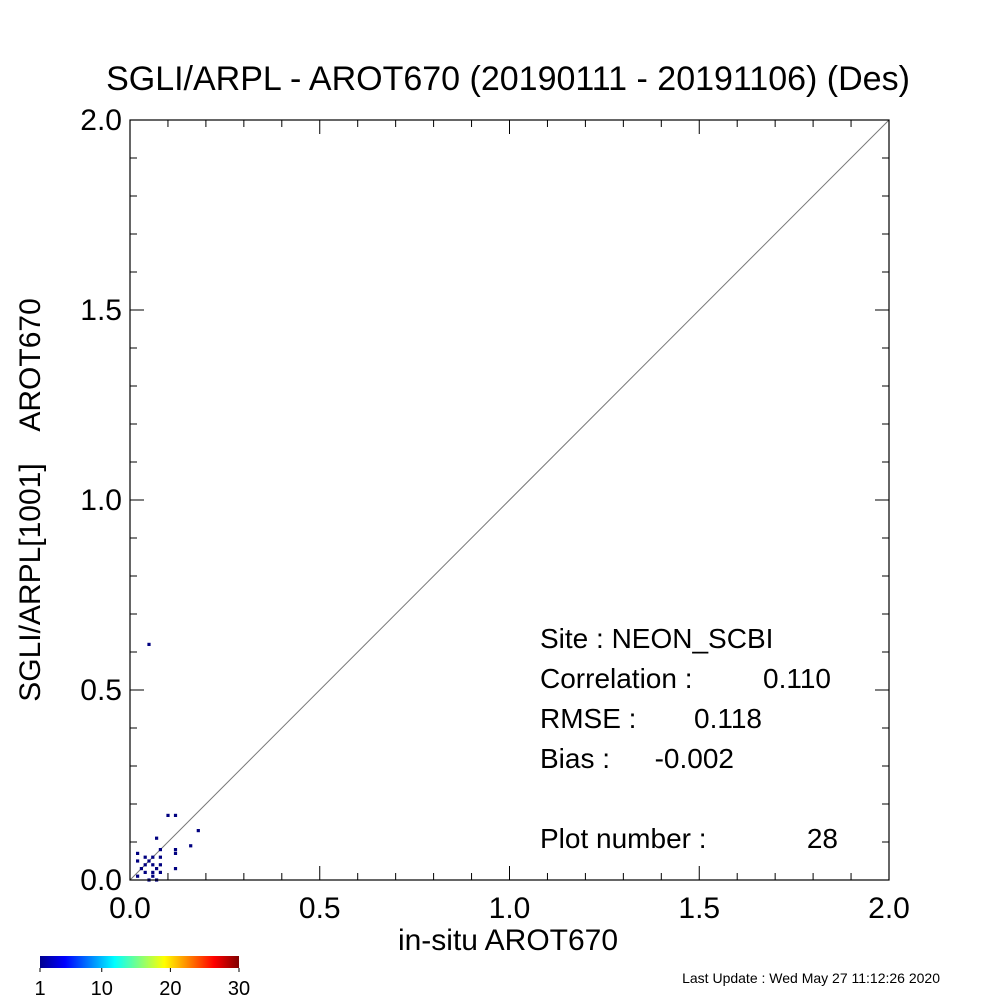 This screenshot has height=1000, width=1000. I want to click on colorbar-tick-label: 10, so click(102, 989).